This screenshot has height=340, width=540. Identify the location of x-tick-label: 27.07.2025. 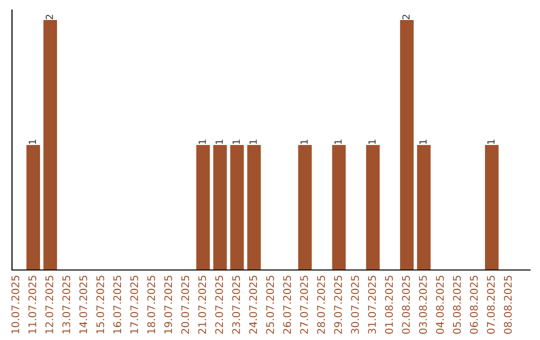
(304, 305).